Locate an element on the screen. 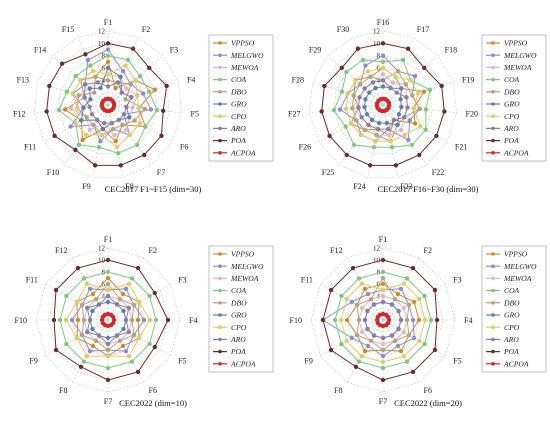 Image resolution: width=550 pixels, height=432 pixels. grid-ring is located at coordinates (108, 104).